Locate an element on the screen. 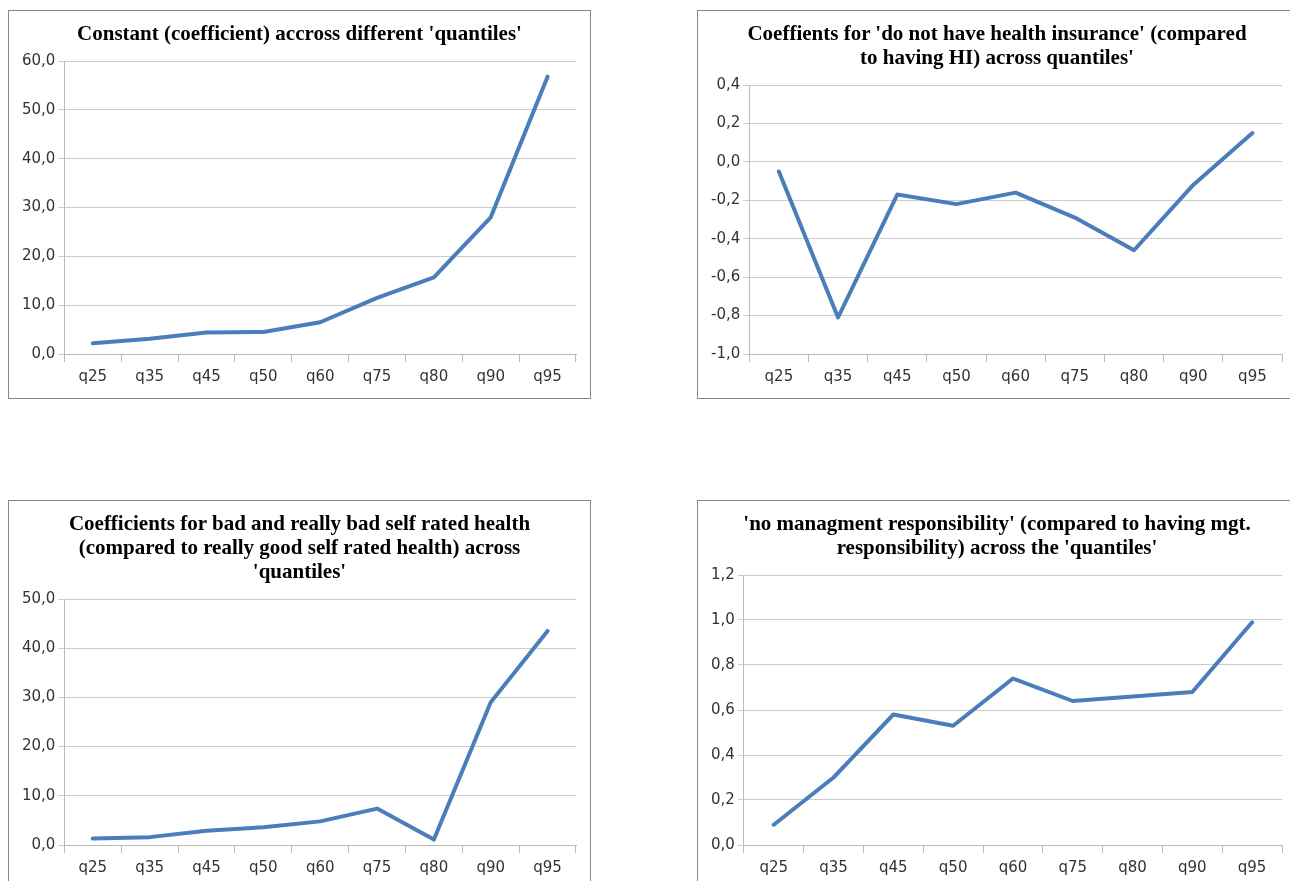 The height and width of the screenshot is (881, 1290). y-tick-label: -0,6 is located at coordinates (725, 276).